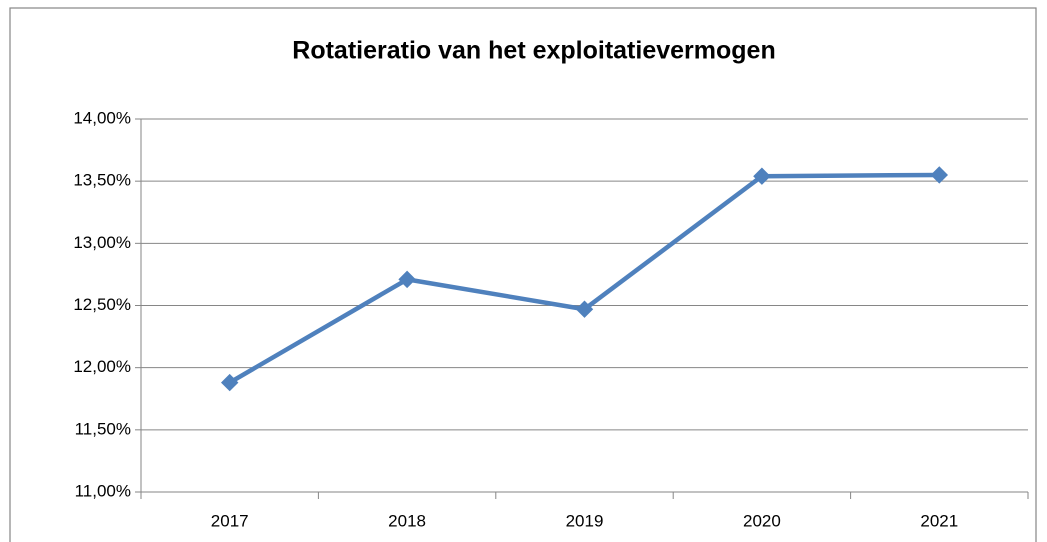 The height and width of the screenshot is (542, 1047). Describe the element at coordinates (230, 520) in the screenshot. I see `x-tick-label: 2017` at that location.